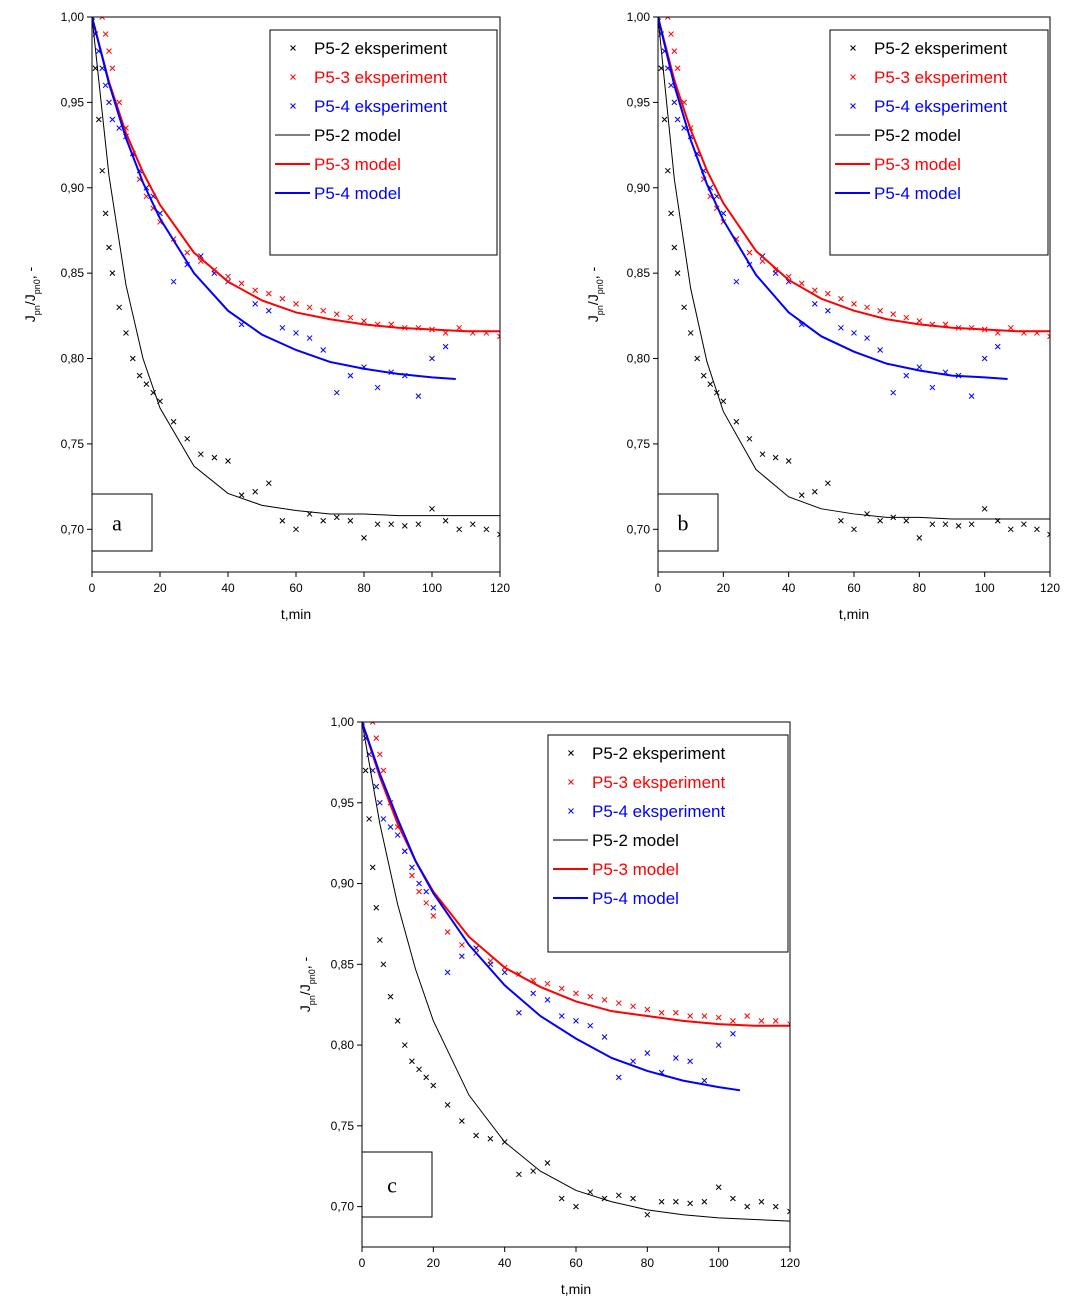  I want to click on x-tick-label: 60, so click(296, 588).